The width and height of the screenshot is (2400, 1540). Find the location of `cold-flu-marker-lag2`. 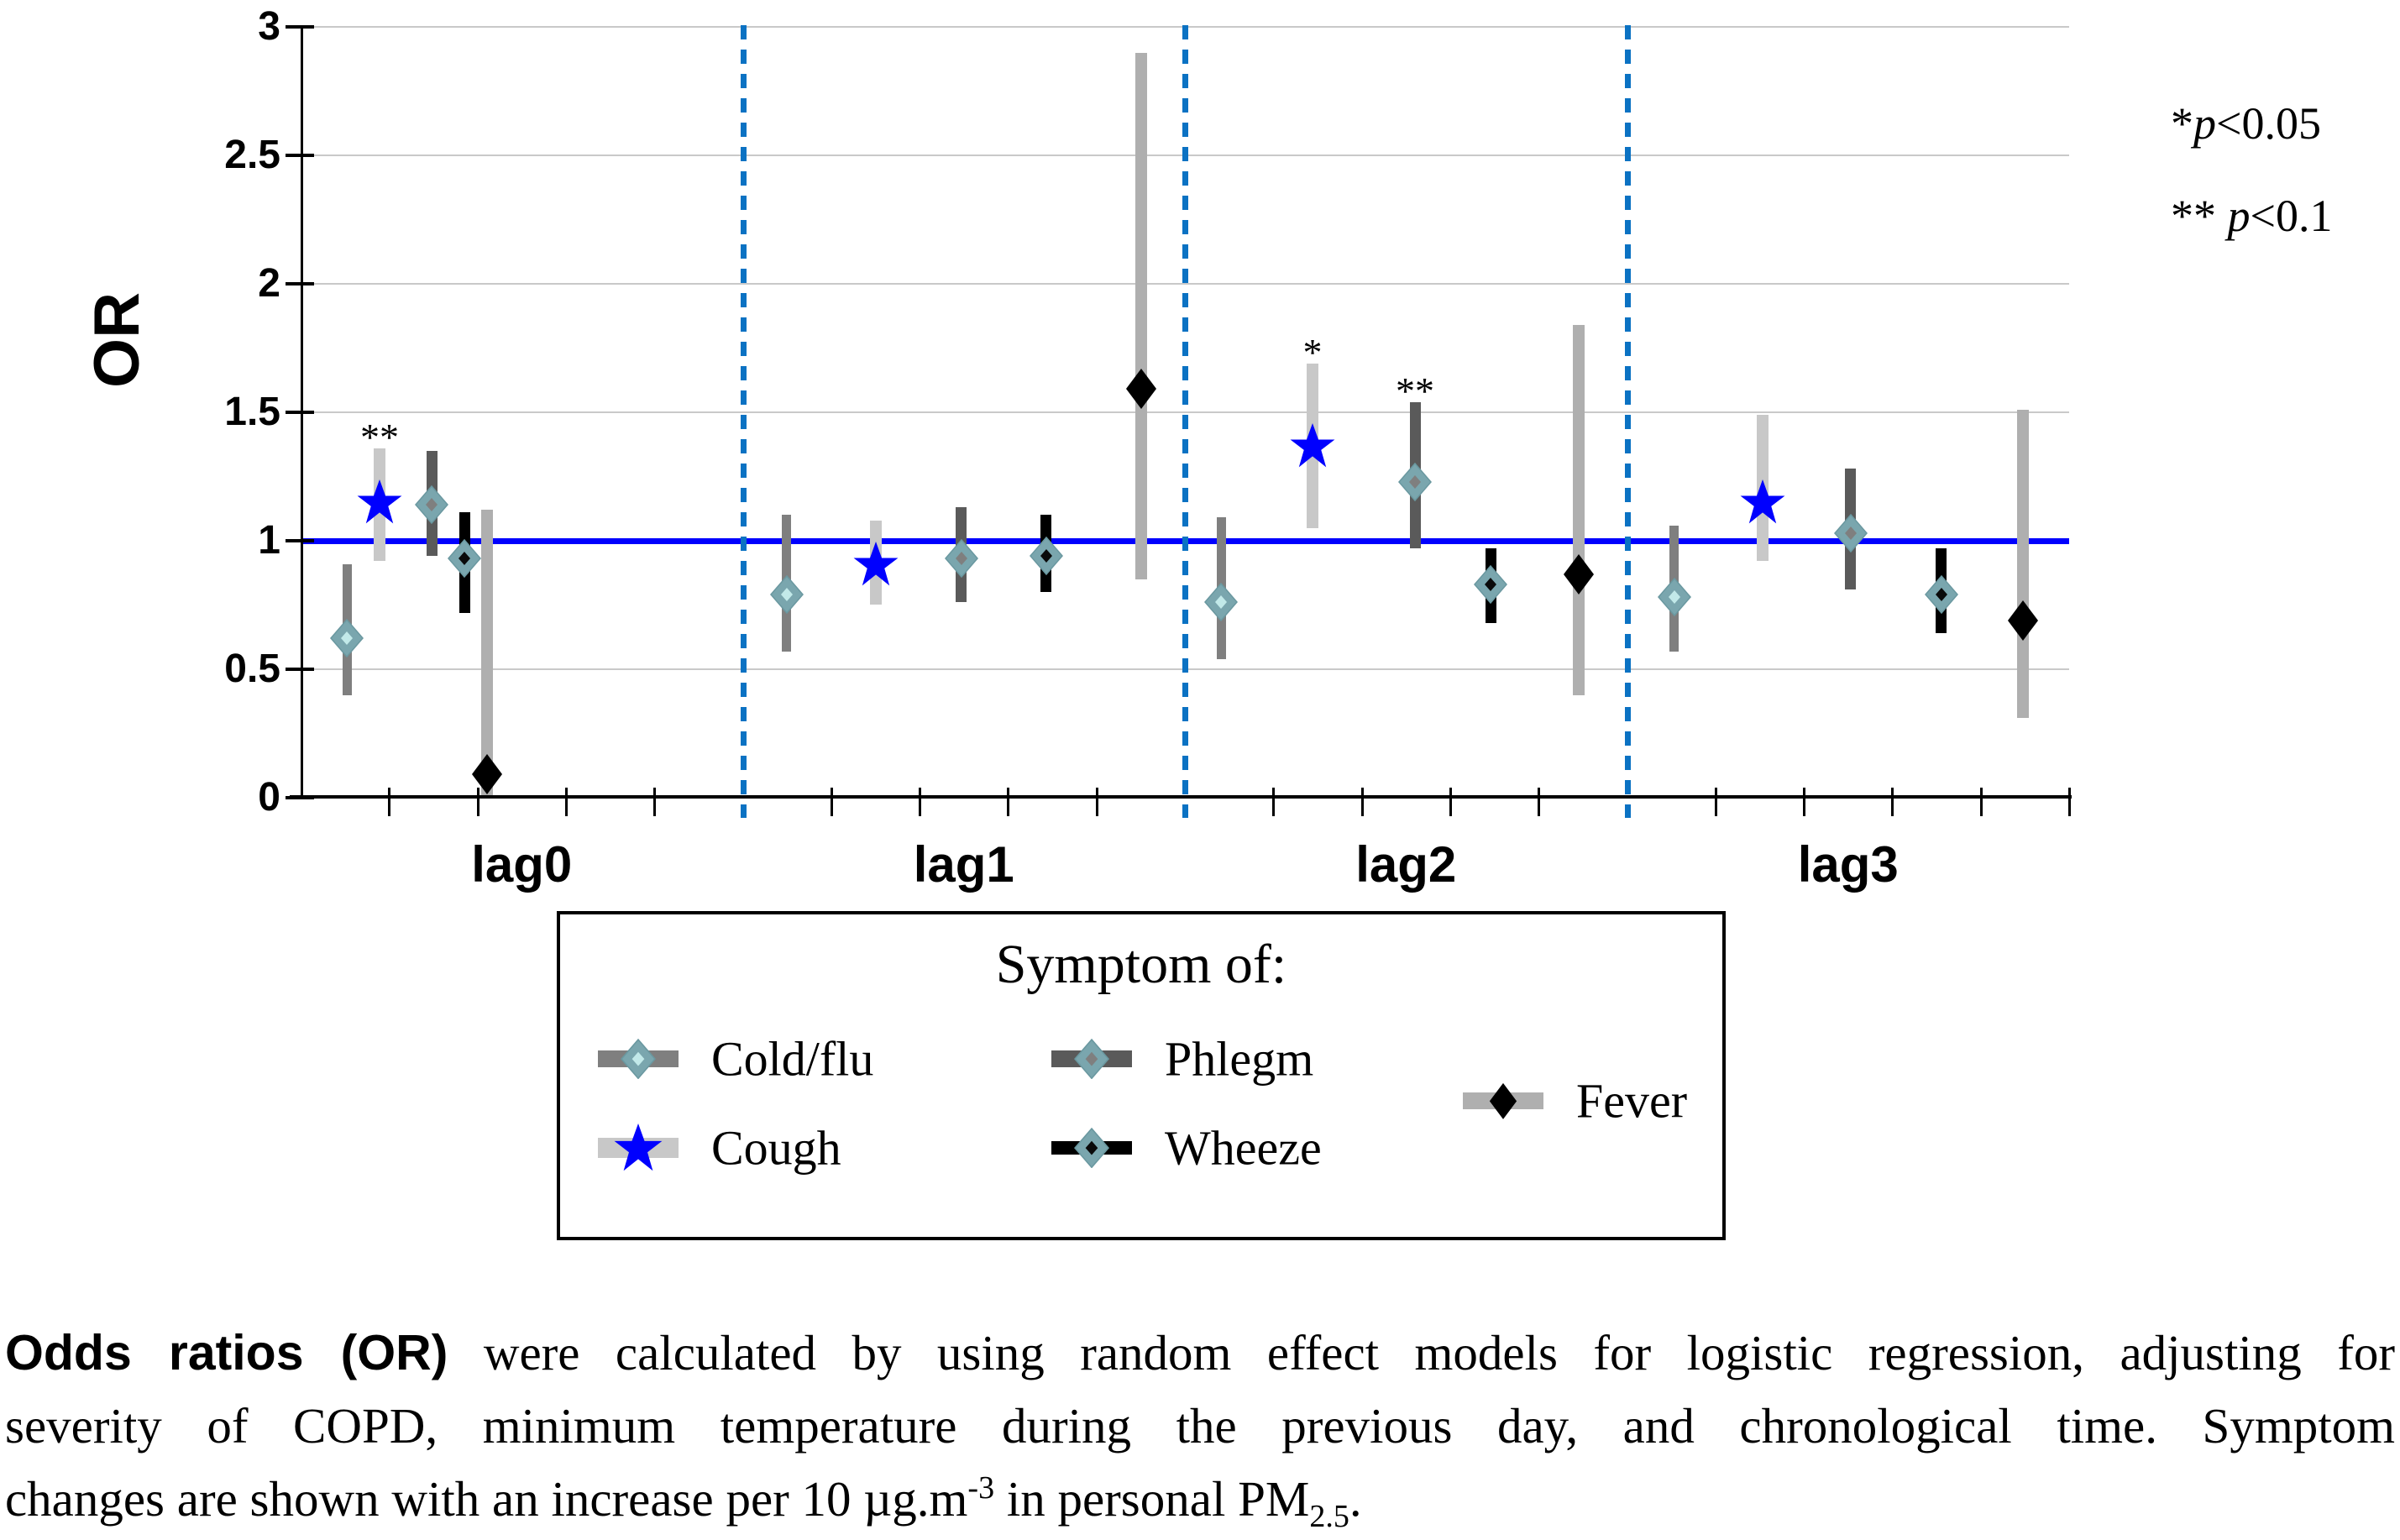

cold-flu-marker-lag2 is located at coordinates (1221, 604).